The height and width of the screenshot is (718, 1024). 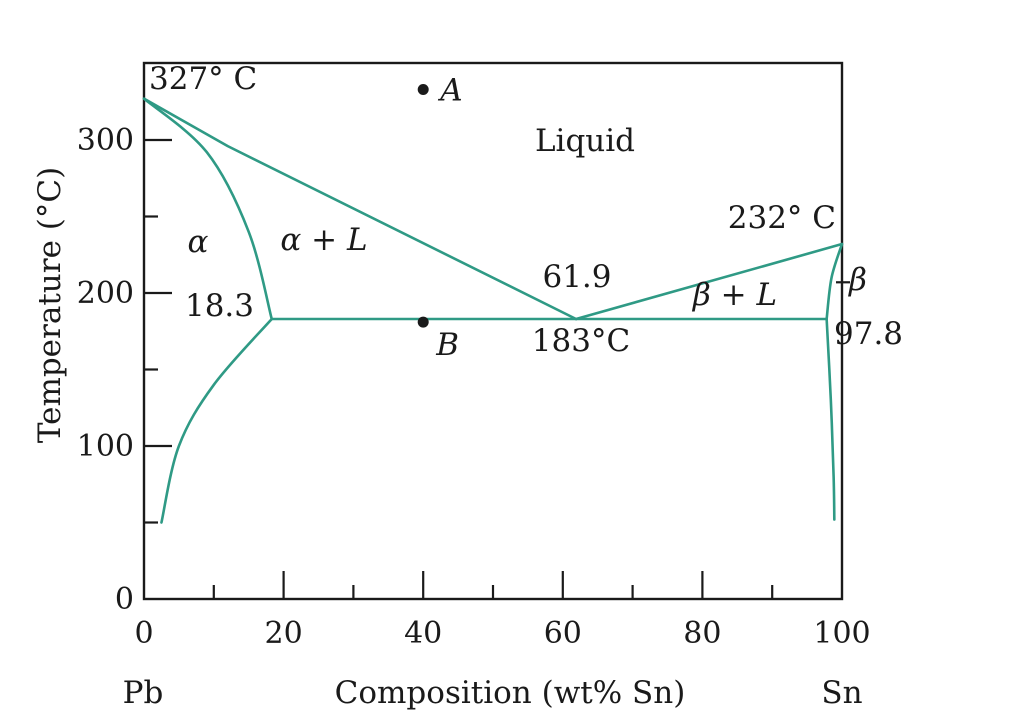 What do you see at coordinates (105, 293) in the screenshot?
I see `y-tick-label: 200` at bounding box center [105, 293].